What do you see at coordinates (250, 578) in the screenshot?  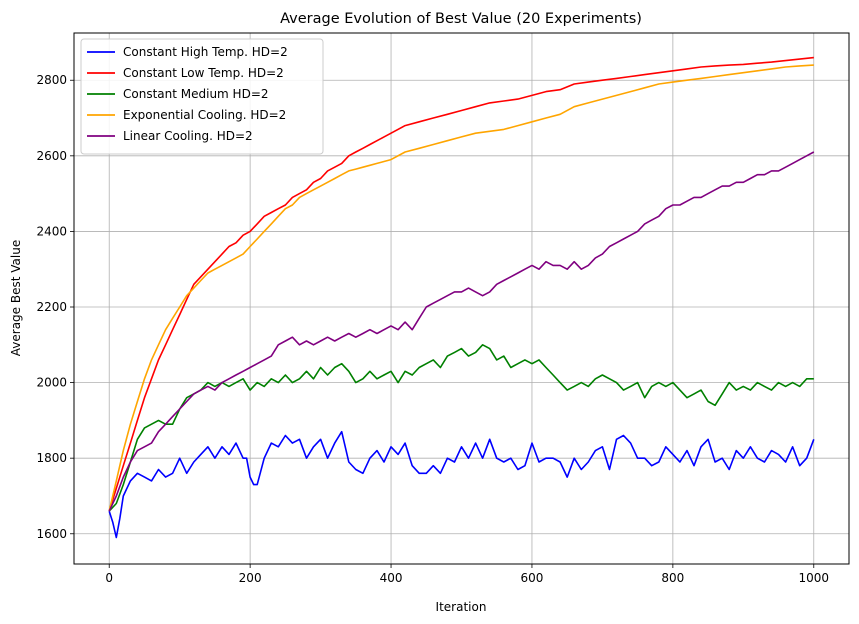 I see `x-tick-label: 200` at bounding box center [250, 578].